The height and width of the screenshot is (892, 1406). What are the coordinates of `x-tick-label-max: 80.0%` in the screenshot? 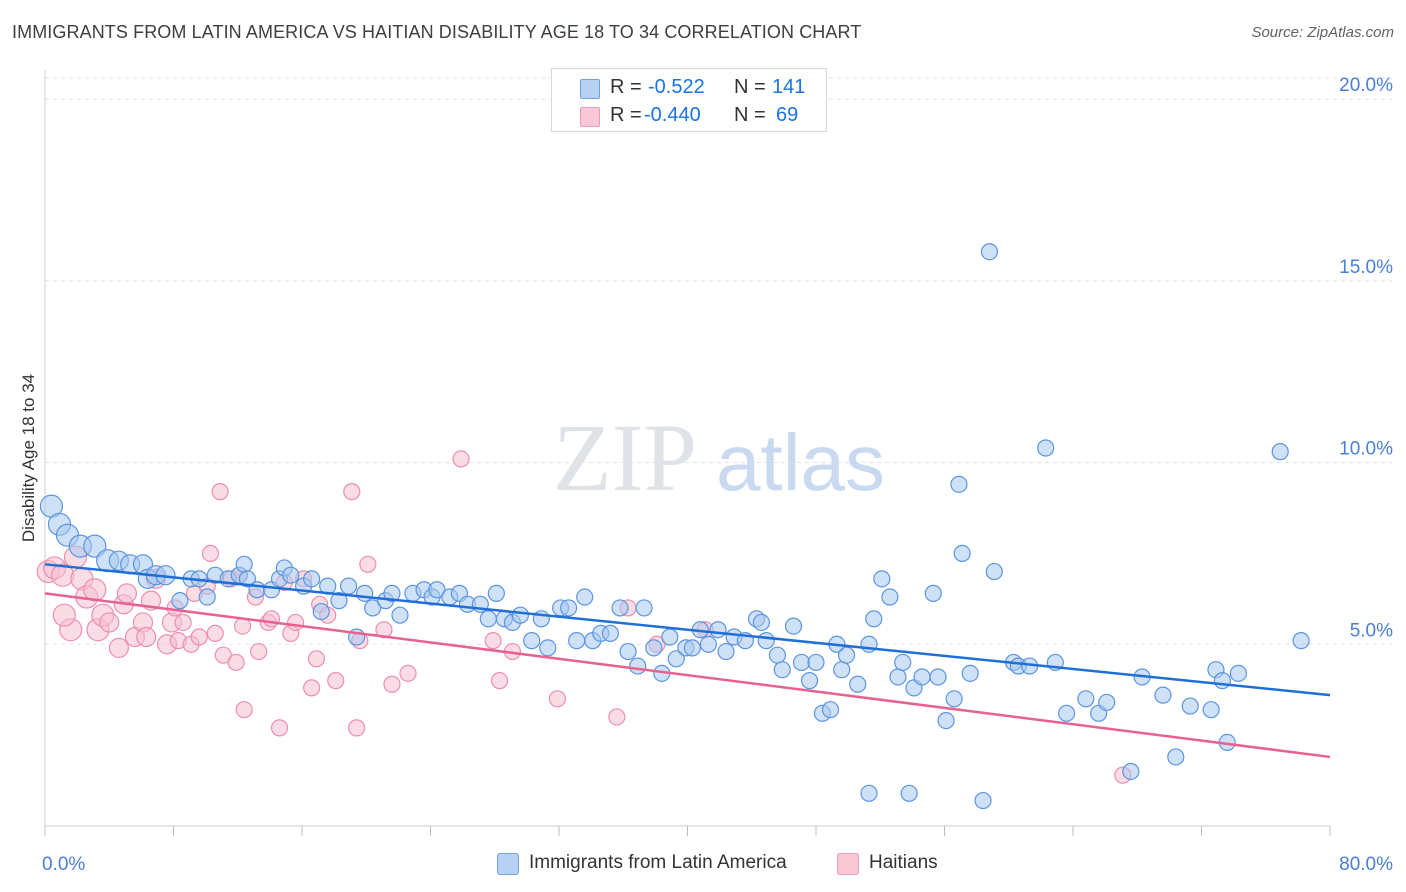 It's located at (1366, 864).